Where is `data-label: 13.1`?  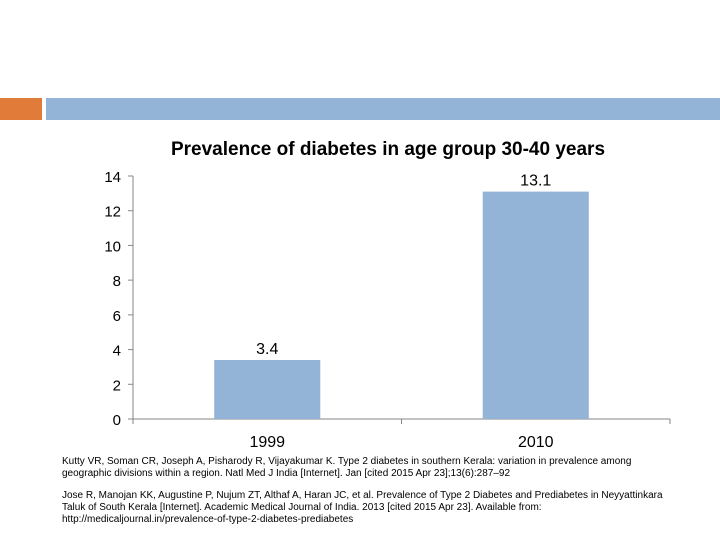 data-label: 13.1 is located at coordinates (535, 181).